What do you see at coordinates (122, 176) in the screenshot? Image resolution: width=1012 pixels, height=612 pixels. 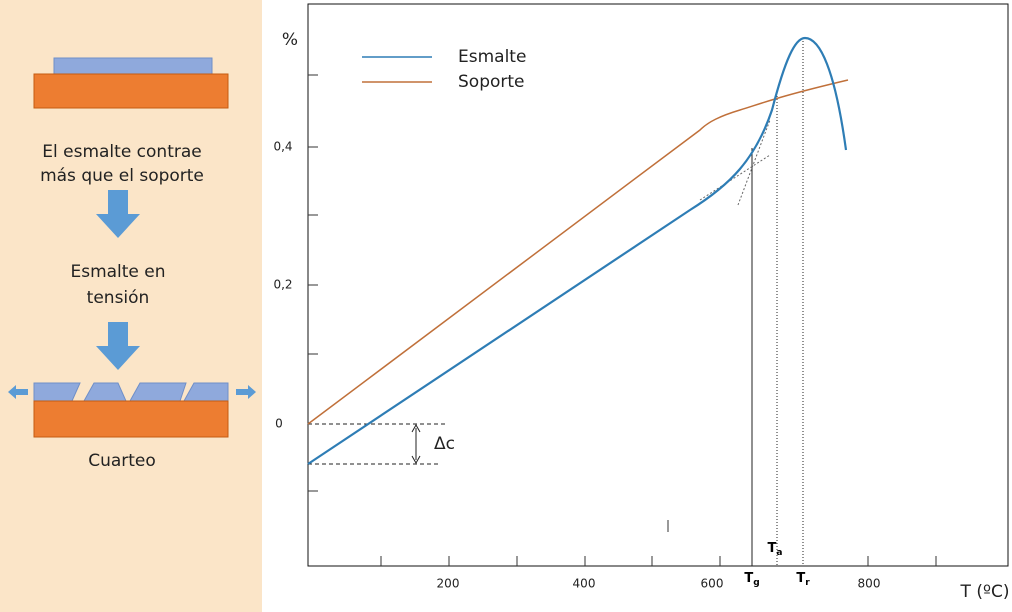 I see `caption: más que el soporte` at bounding box center [122, 176].